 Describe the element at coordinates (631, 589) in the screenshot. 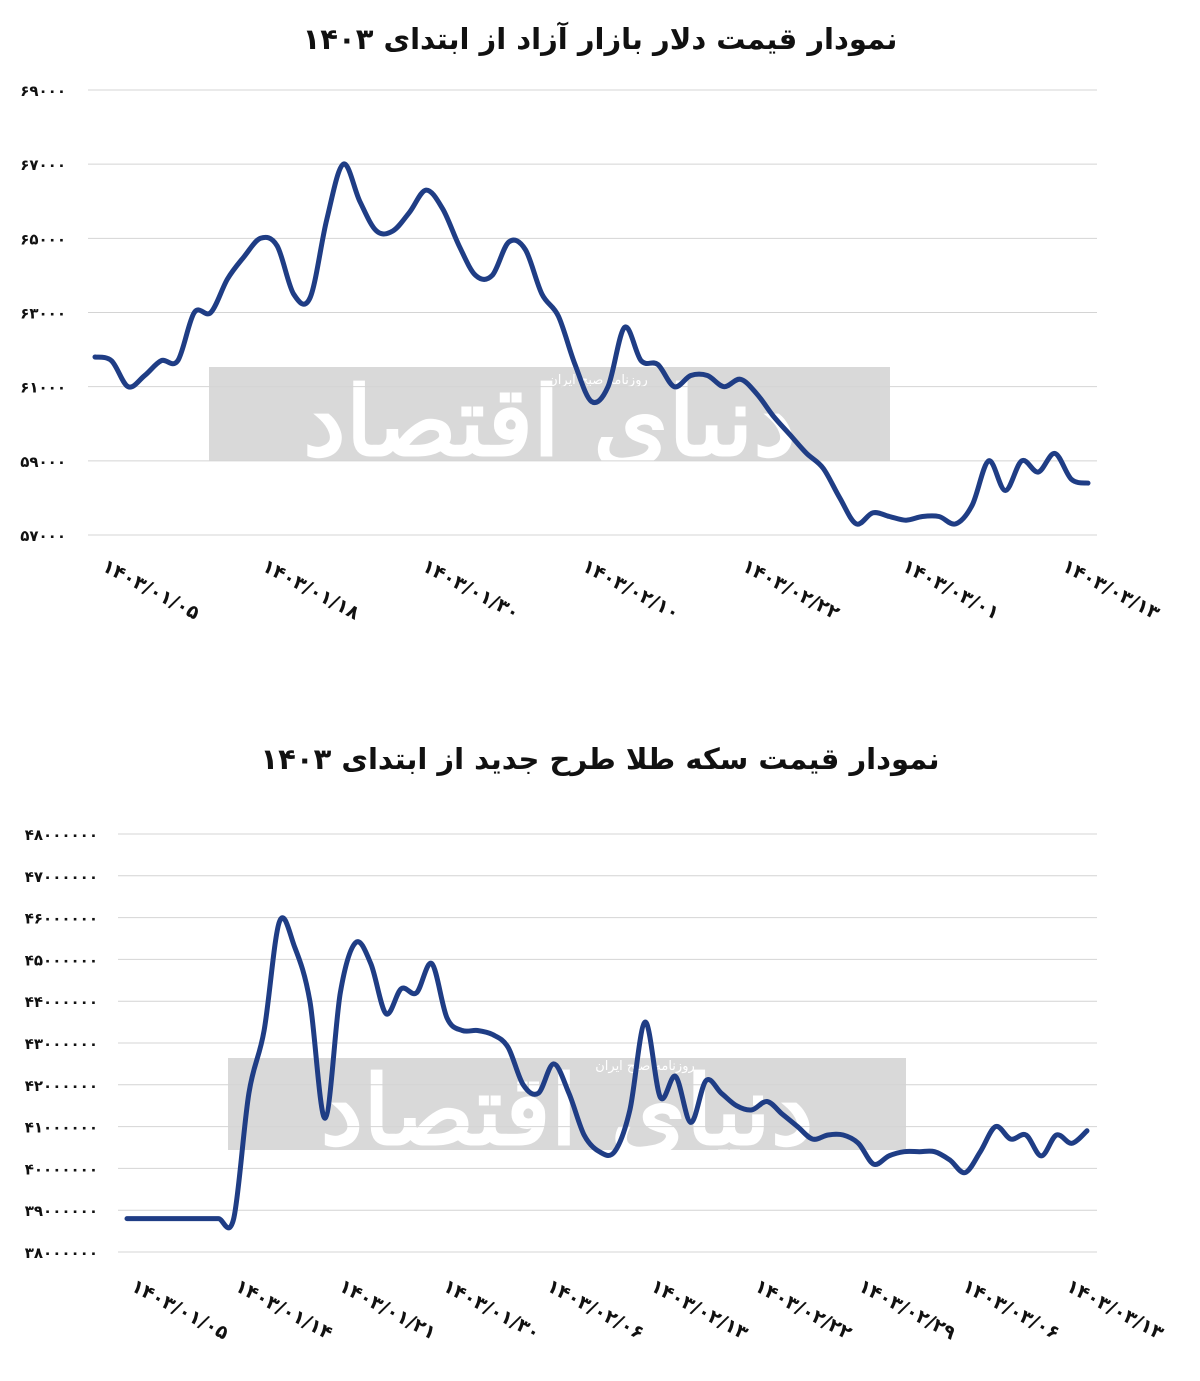

I see `x-tick-label: ۱۴۰۳/۰۲/۱۰` at that location.